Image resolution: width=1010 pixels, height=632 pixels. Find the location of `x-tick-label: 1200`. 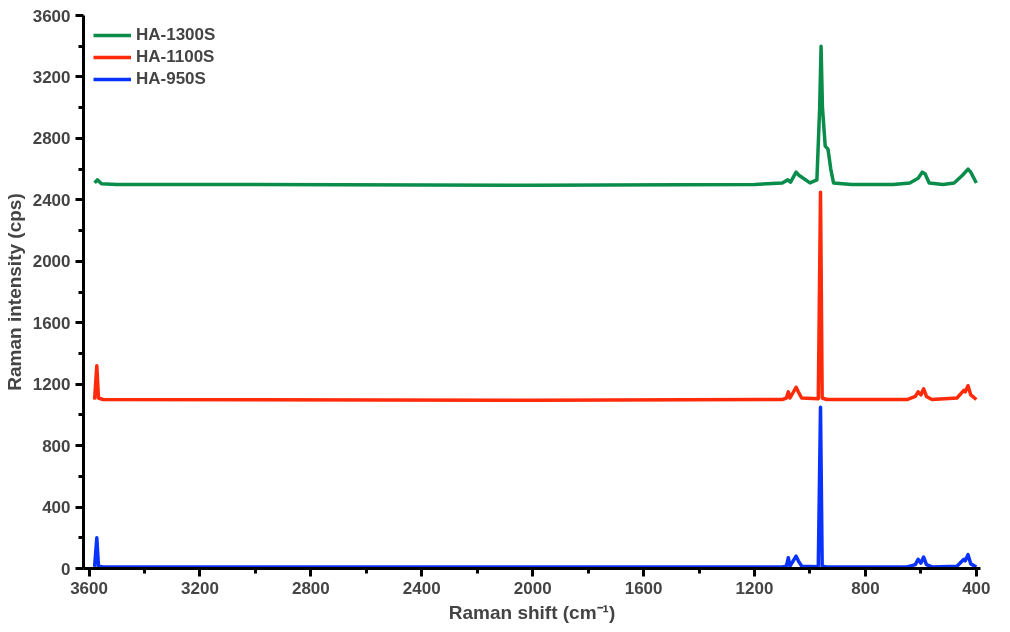

x-tick-label: 1200 is located at coordinates (754, 588).